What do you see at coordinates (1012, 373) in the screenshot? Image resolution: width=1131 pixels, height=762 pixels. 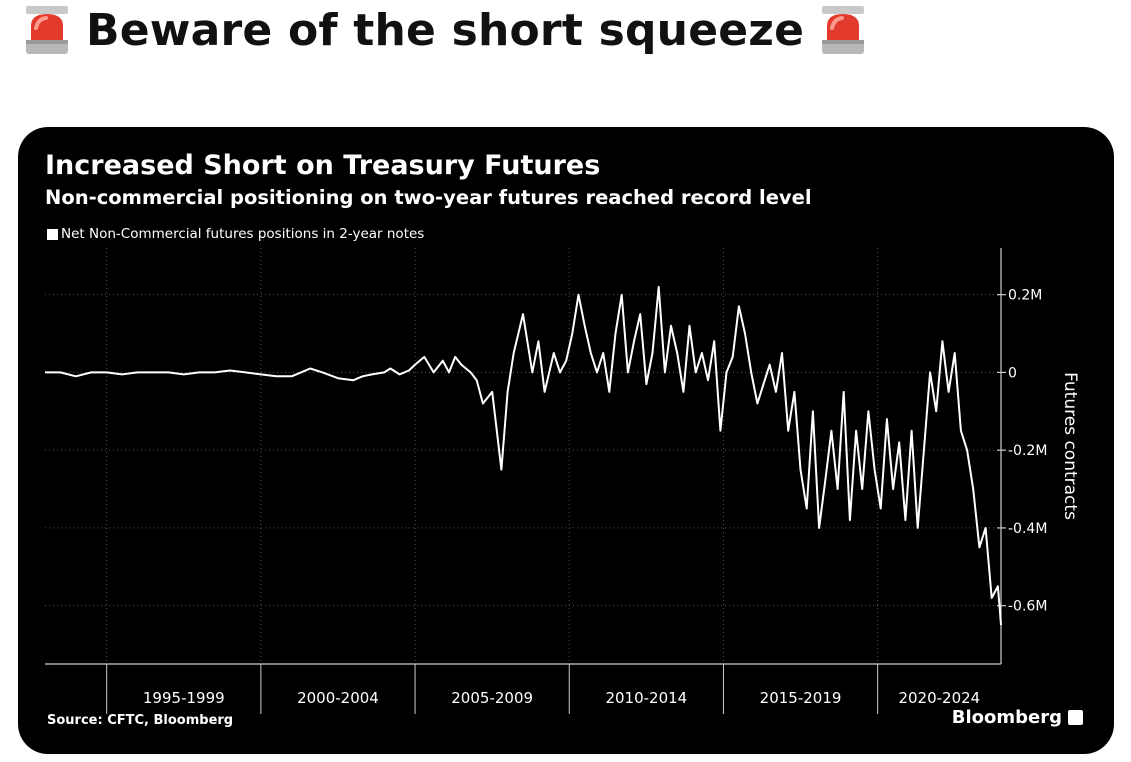 I see `y-tick-label: 0` at bounding box center [1012, 373].